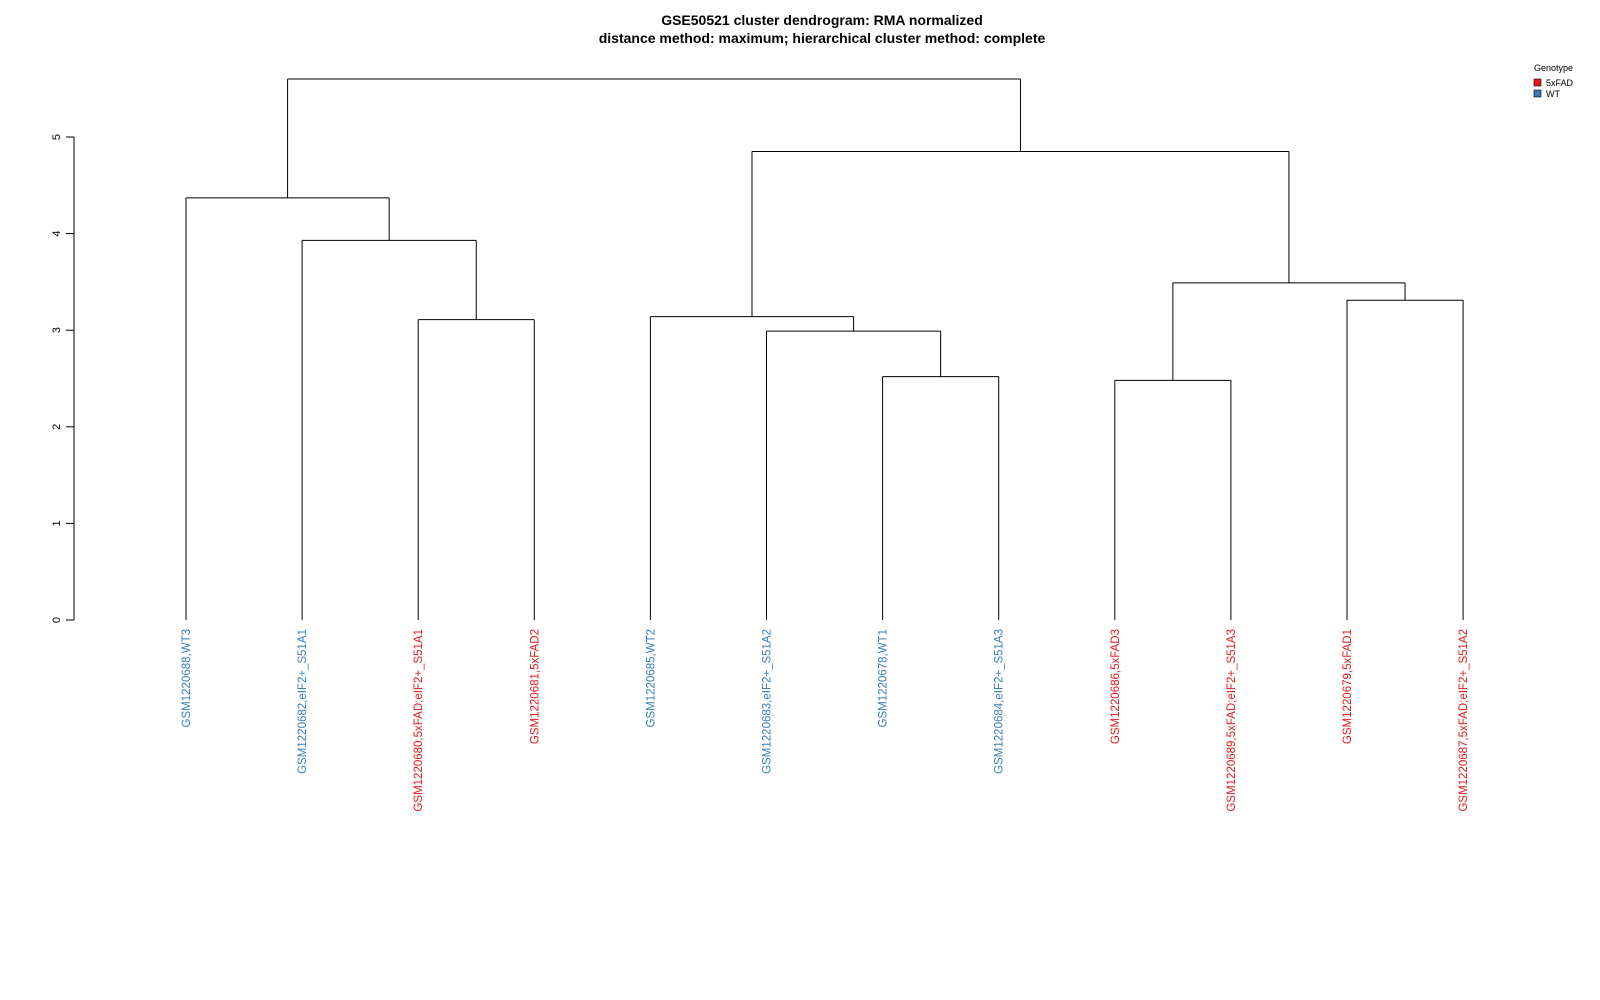 Image resolution: width=1600 pixels, height=1000 pixels. What do you see at coordinates (884, 678) in the screenshot?
I see `leaf-label: GSM1220678,WT1` at bounding box center [884, 678].